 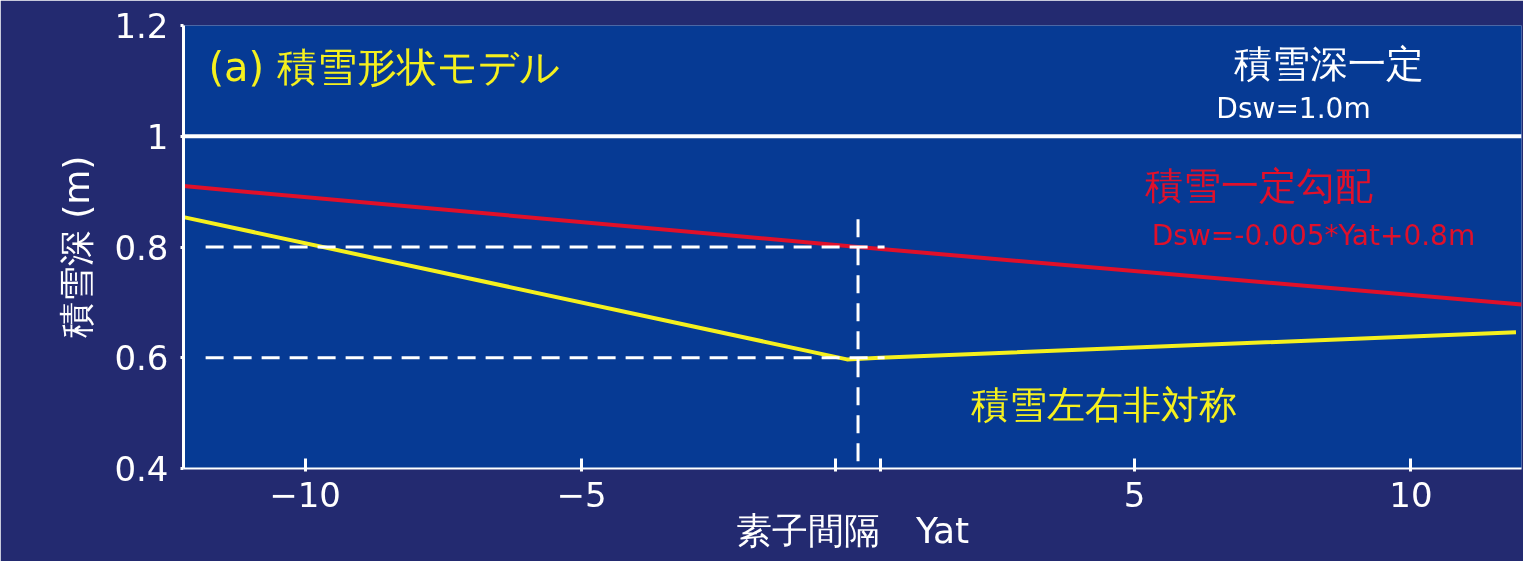 What do you see at coordinates (852, 530) in the screenshot?
I see `x-axis-title: 素子間隔 Yat` at bounding box center [852, 530].